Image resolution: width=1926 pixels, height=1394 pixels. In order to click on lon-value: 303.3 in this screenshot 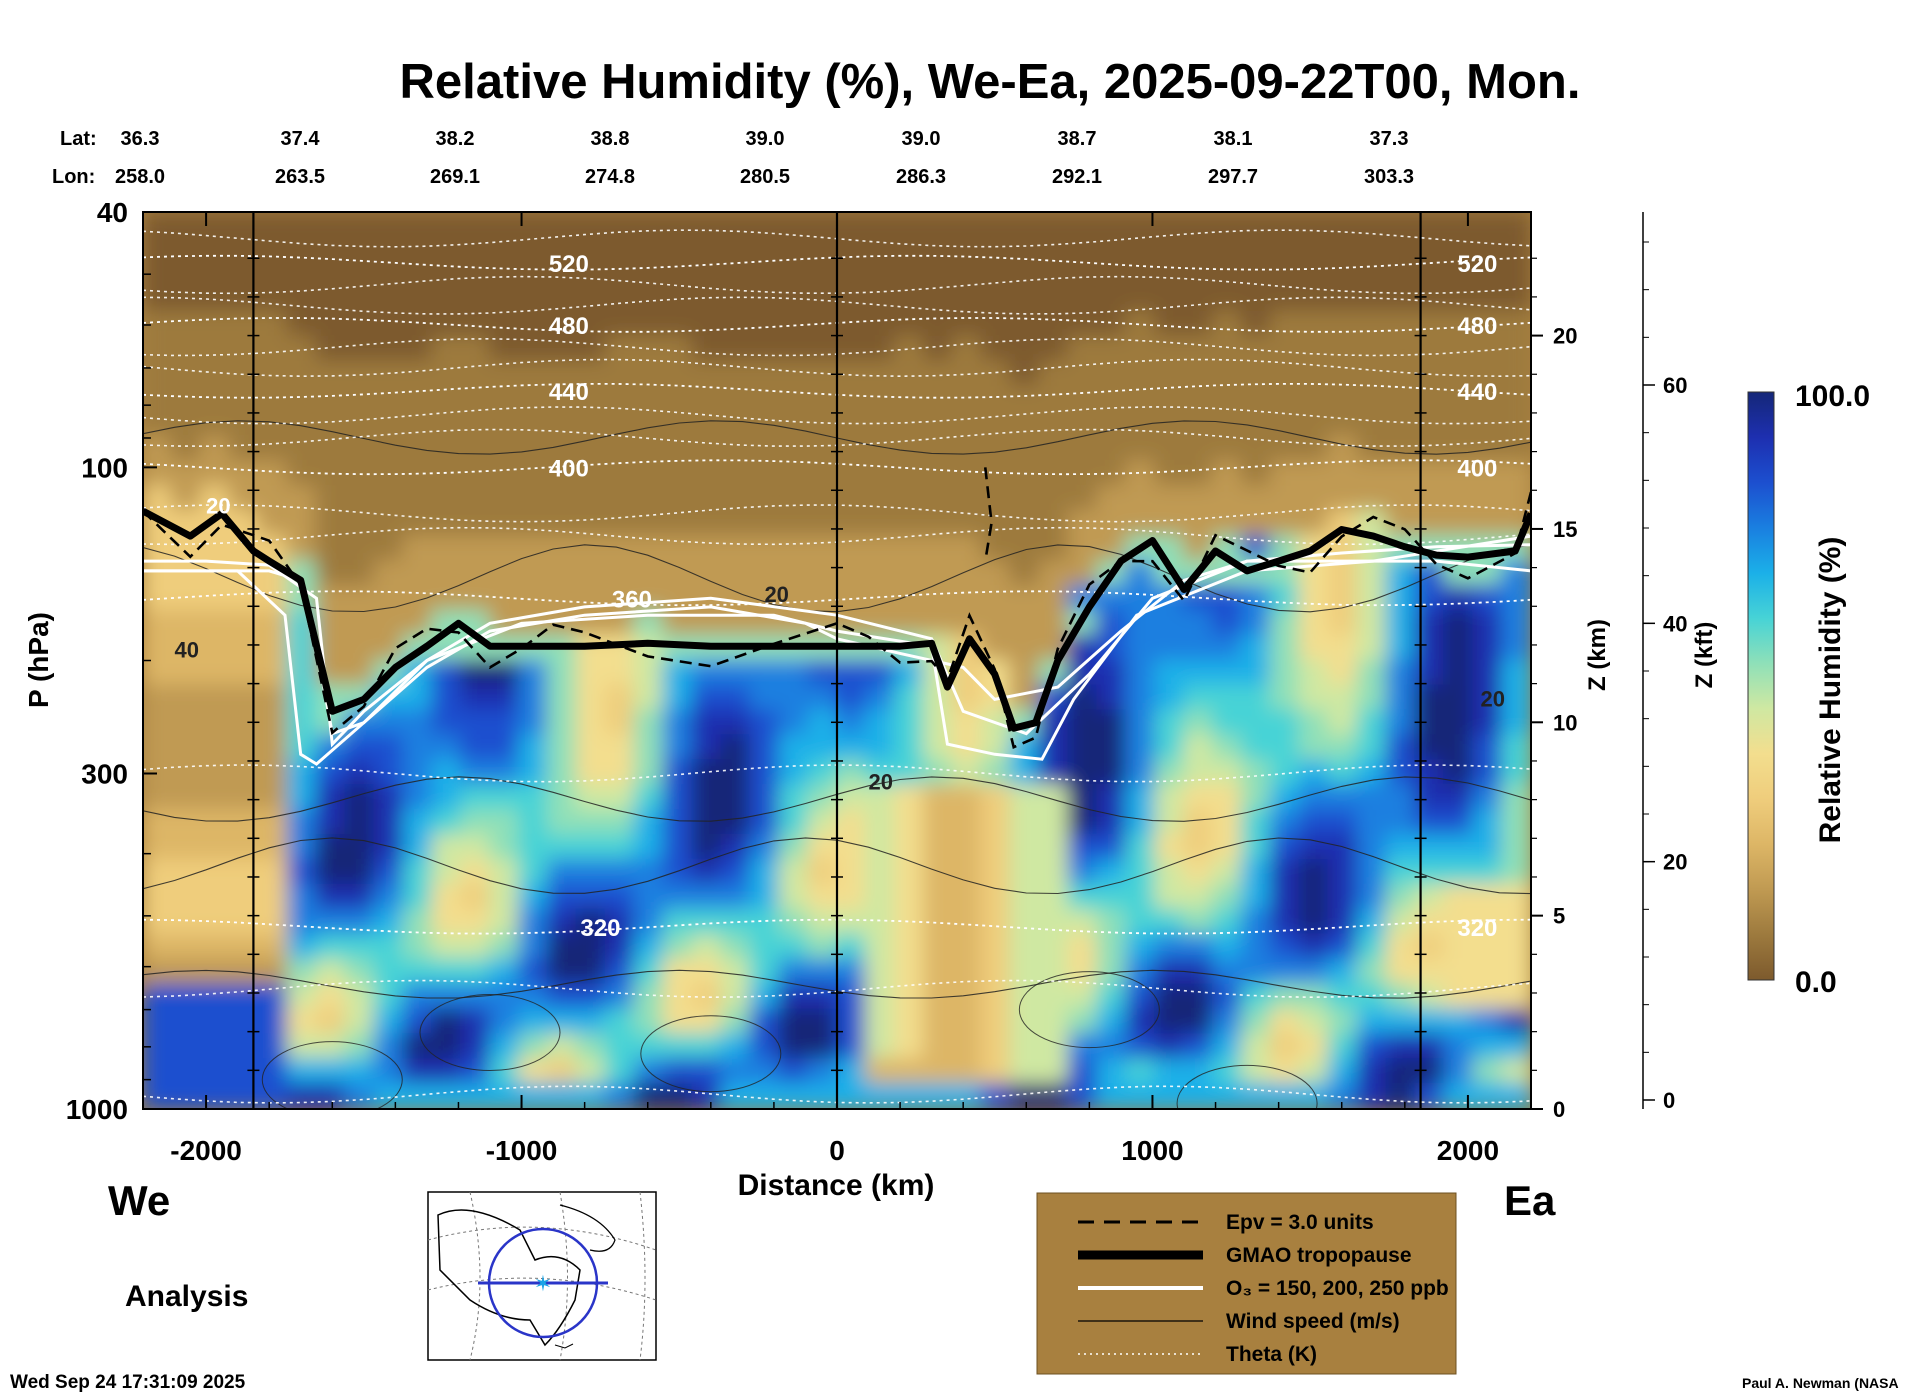, I will do `click(1389, 177)`.